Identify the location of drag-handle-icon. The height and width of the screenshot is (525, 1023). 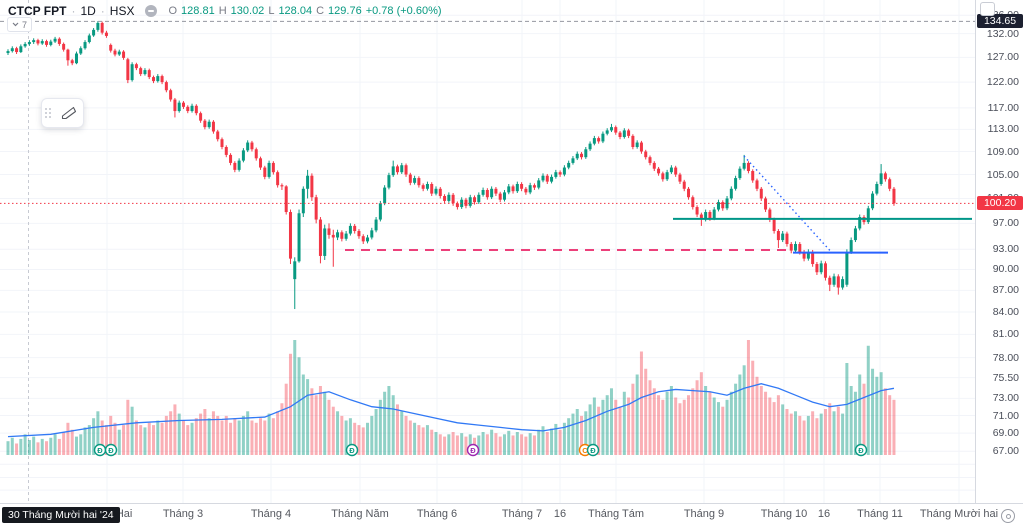
(48, 113).